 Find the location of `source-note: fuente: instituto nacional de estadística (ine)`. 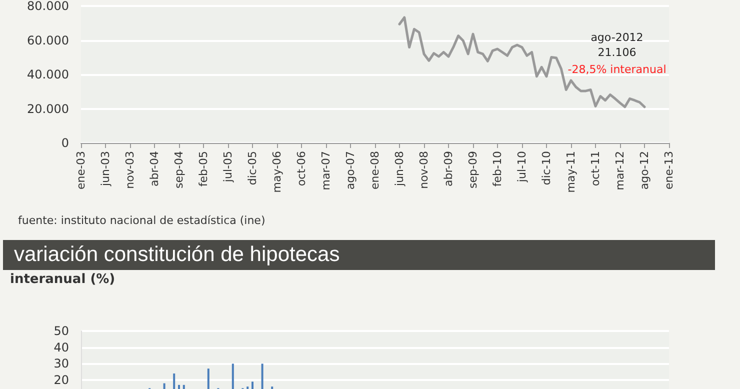

source-note: fuente: instituto nacional de estadística (ine) is located at coordinates (142, 220).